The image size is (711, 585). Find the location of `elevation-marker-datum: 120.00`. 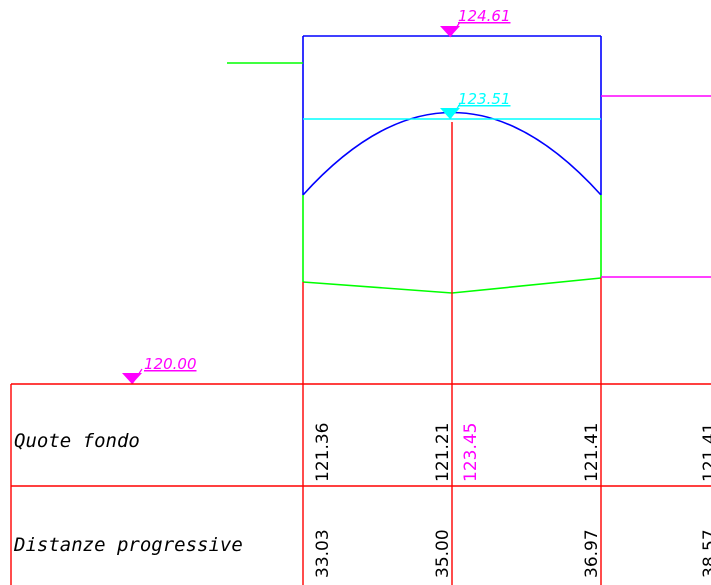

elevation-marker-datum: 120.00 is located at coordinates (159, 370).